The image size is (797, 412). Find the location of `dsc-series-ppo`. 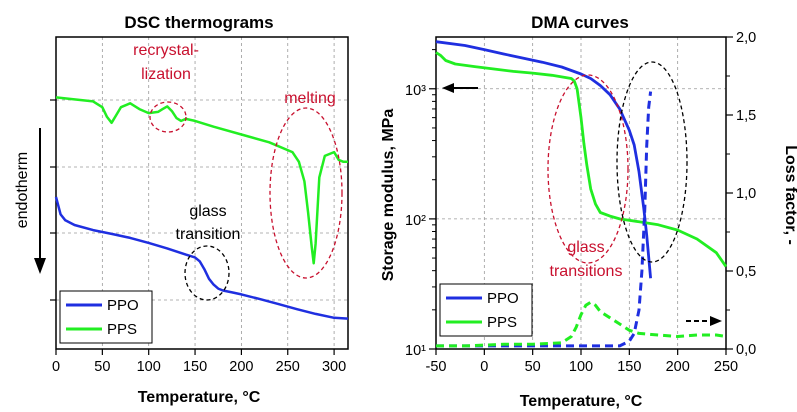

dsc-series-ppo is located at coordinates (201, 258).